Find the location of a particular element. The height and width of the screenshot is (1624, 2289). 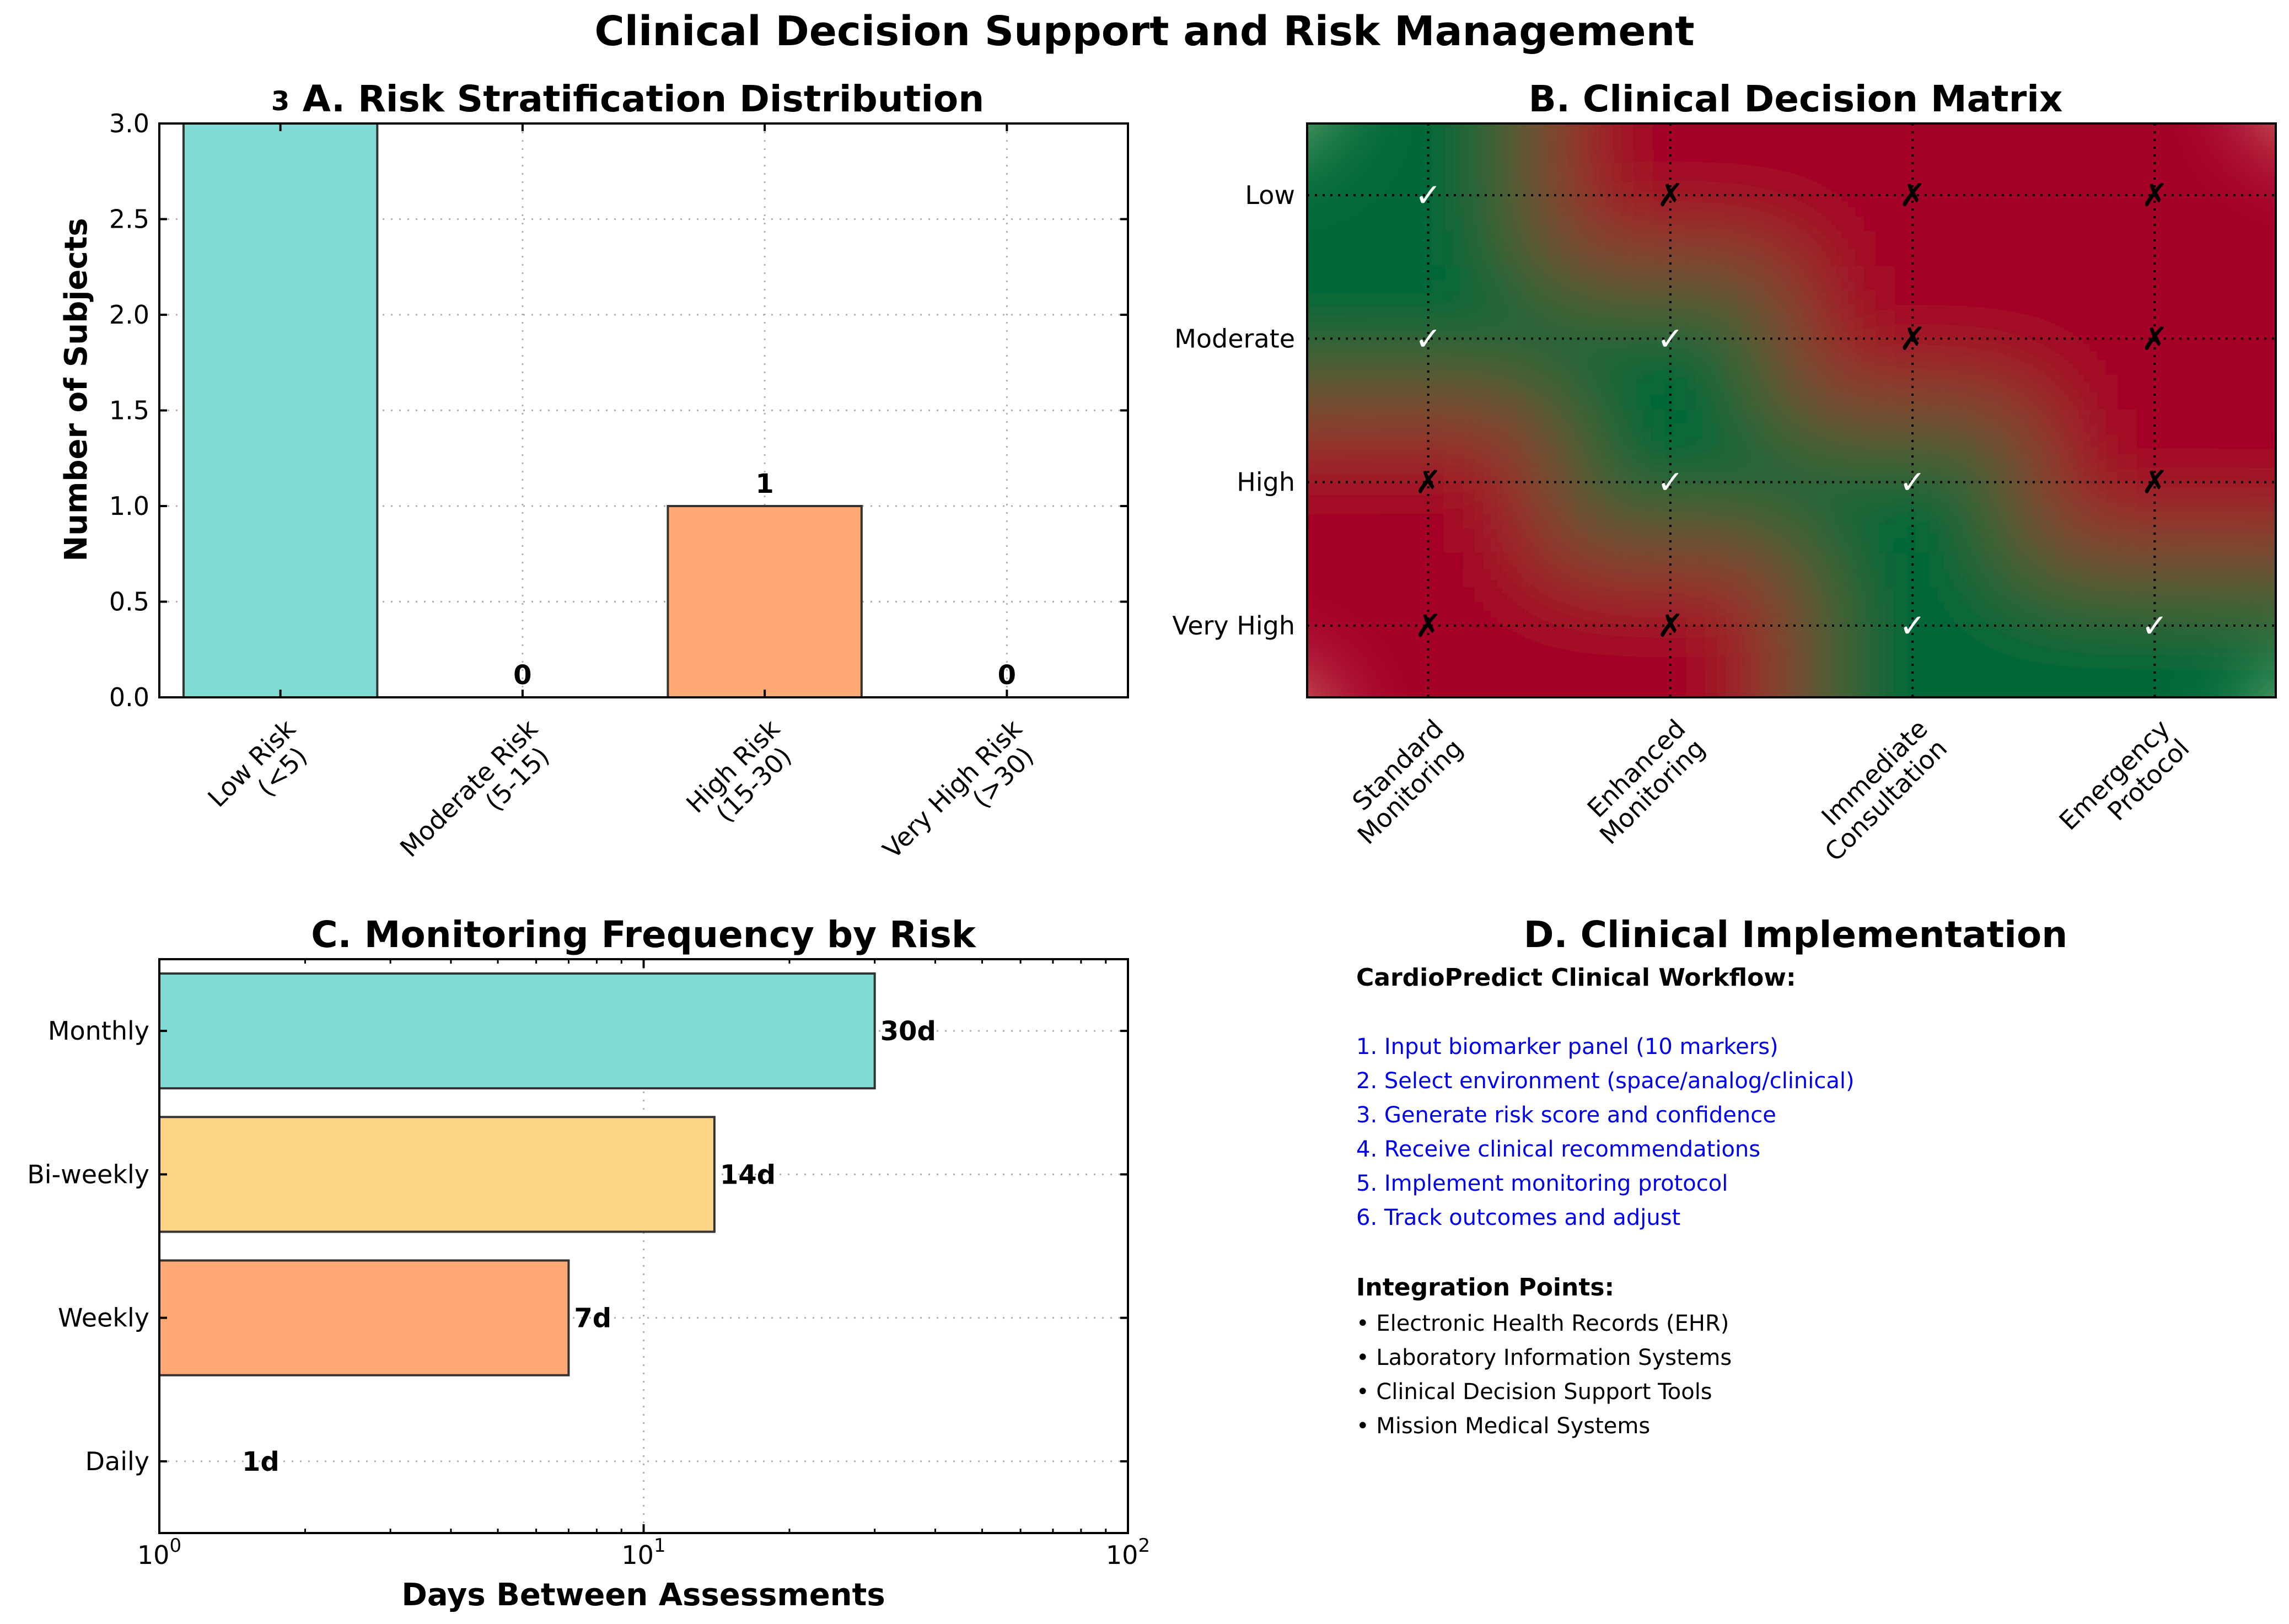

panel-b-row-labels: Low Moderate High Very High is located at coordinates (1234, 411).